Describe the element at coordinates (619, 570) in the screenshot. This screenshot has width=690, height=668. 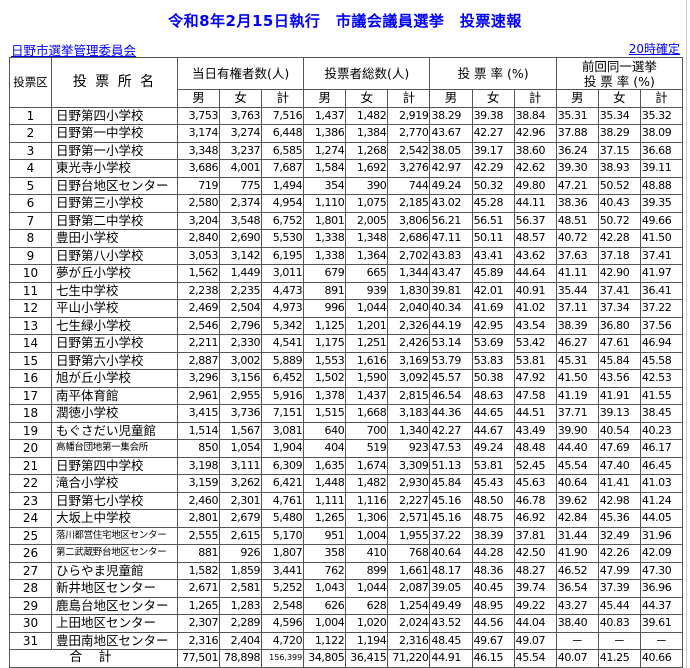
I see `cell-prev-rate-female: 47.99` at that location.